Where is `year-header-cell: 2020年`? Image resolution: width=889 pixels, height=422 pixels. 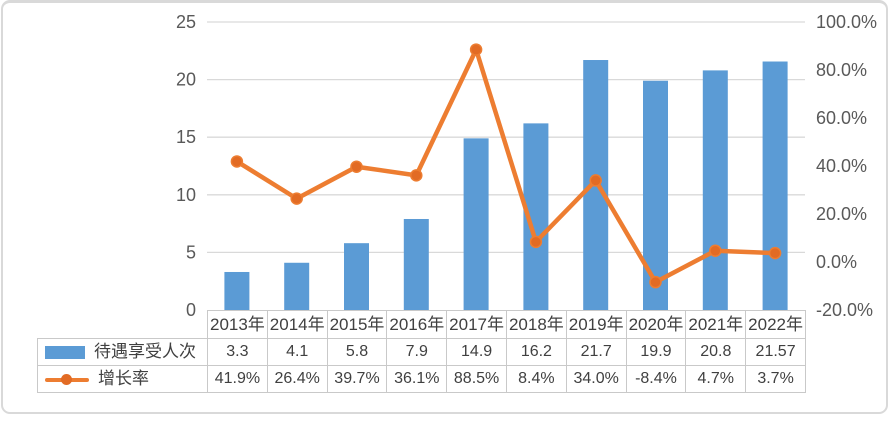 year-header-cell: 2020年 is located at coordinates (656, 324).